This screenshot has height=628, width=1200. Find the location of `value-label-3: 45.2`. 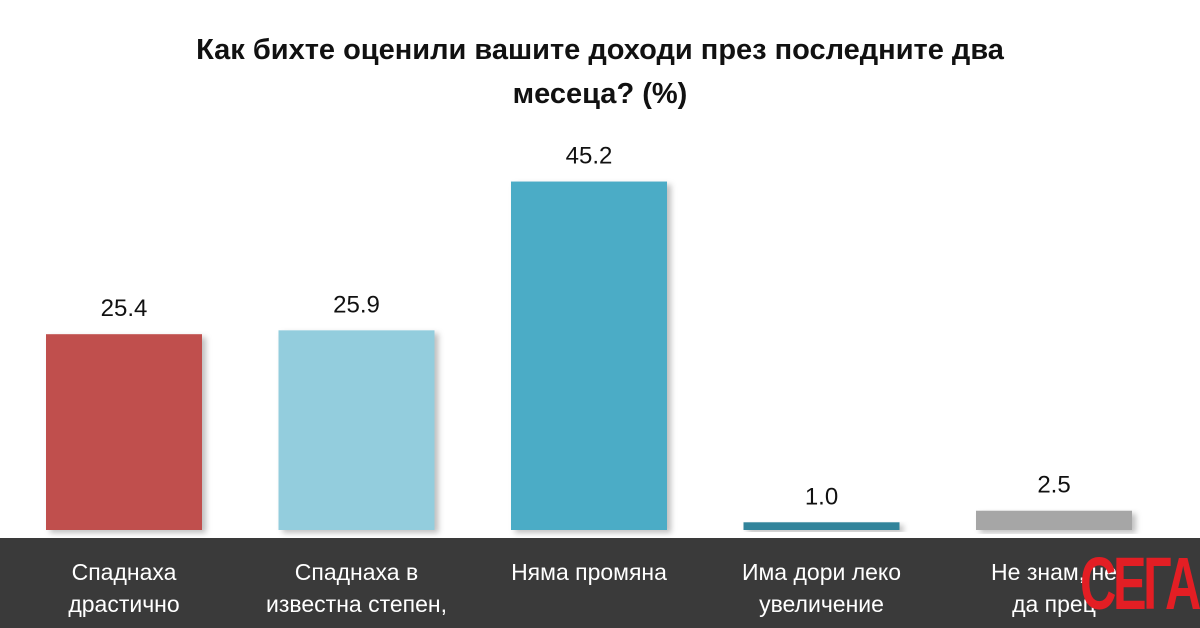

value-label-3: 45.2 is located at coordinates (589, 156).